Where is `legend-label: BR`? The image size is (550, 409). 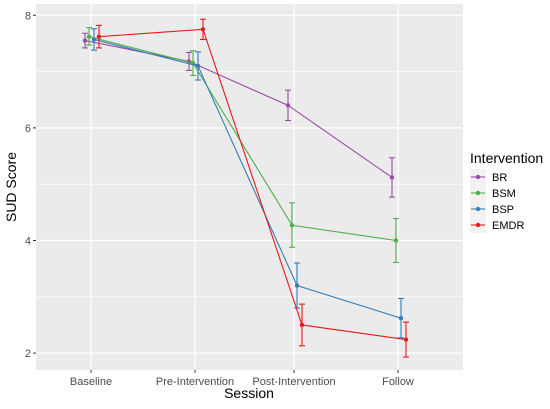 legend-label: BR is located at coordinates (499, 178).